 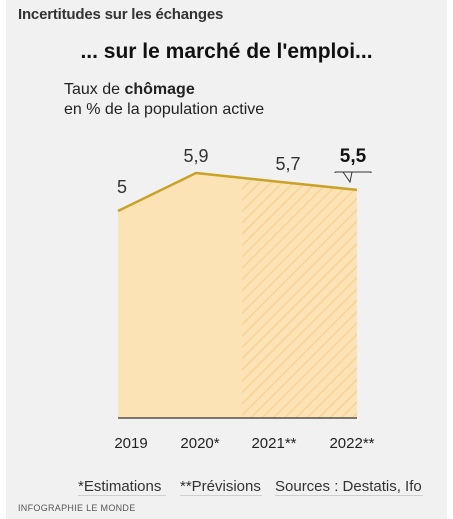 What do you see at coordinates (349, 495) in the screenshot?
I see `footnote-underline-sources` at bounding box center [349, 495].